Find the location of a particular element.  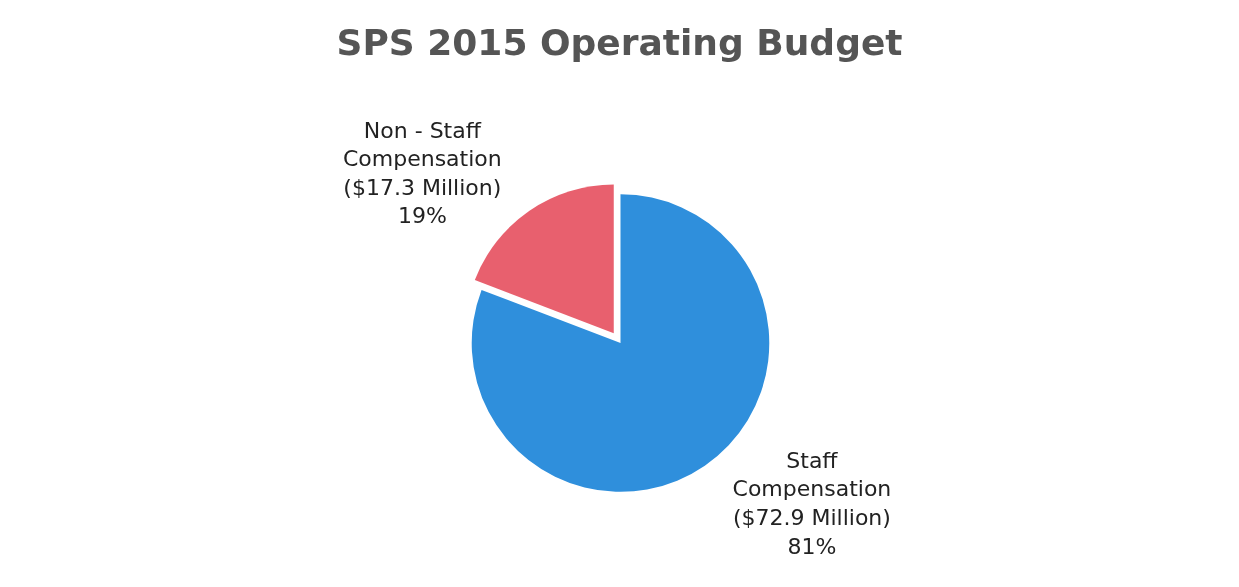

slice-label: Staff Compensation is located at coordinates (812, 474).